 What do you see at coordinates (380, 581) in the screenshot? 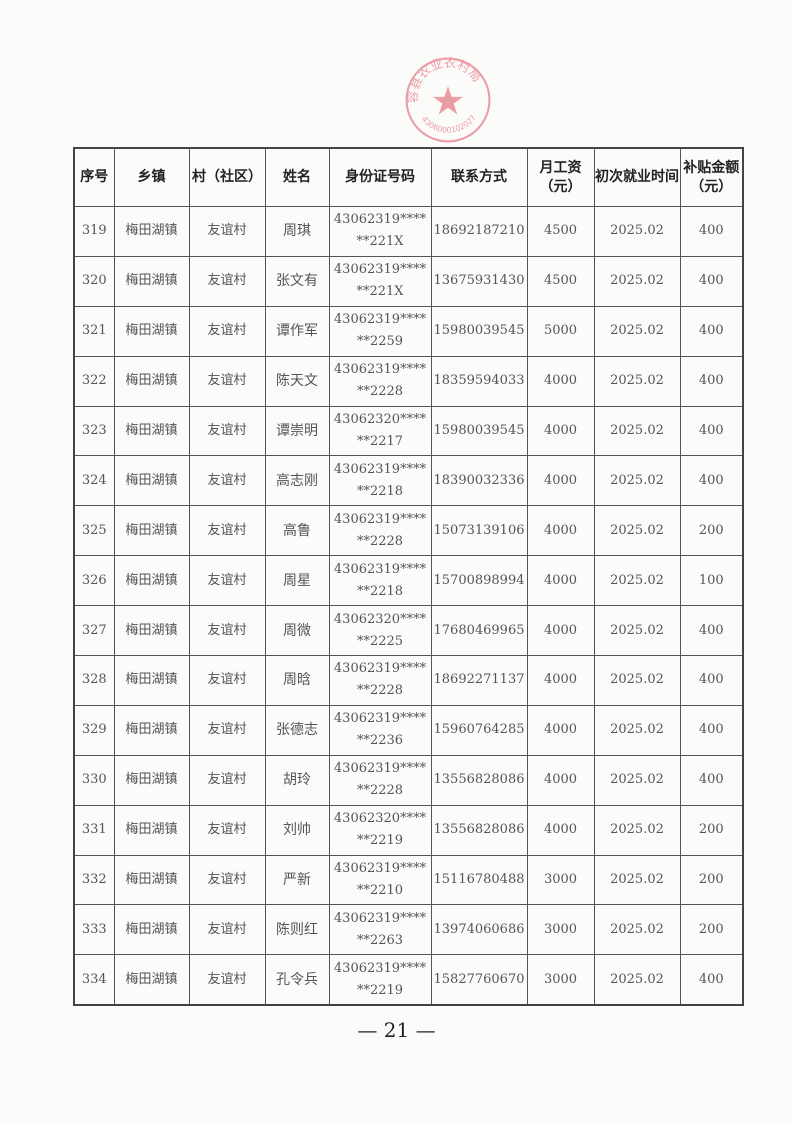
I see `cell-id: 43062319**** **2218` at bounding box center [380, 581].